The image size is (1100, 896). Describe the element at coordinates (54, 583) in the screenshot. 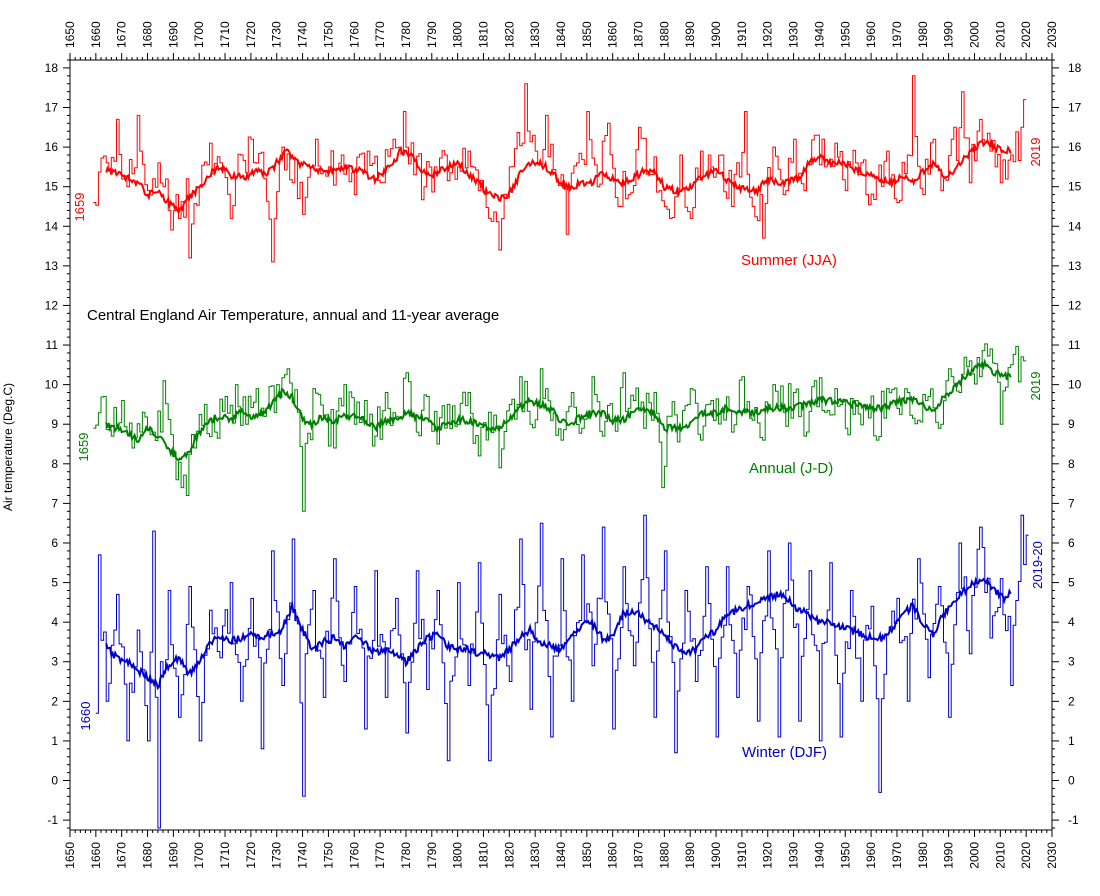

I see `y-tick-label-left: 5` at that location.